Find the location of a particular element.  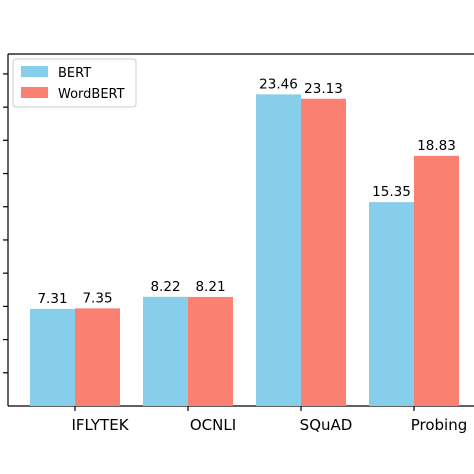

bar-bert-squad is located at coordinates (278, 250).